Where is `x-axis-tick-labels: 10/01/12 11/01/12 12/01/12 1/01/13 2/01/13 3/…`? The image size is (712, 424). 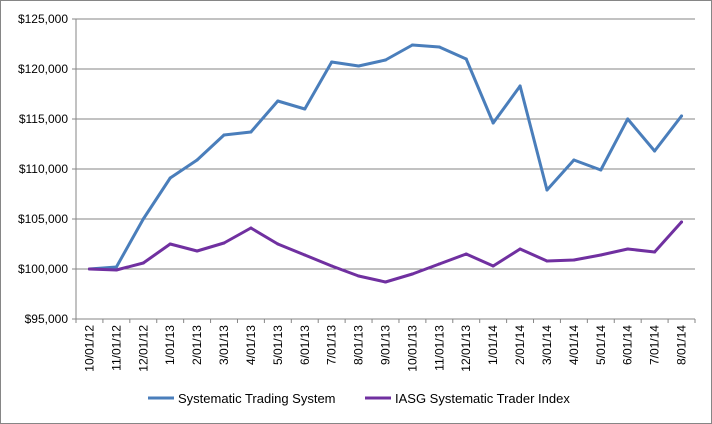 x-axis-tick-labels: 10/01/12 11/01/12 12/01/12 1/01/13 2/01/13 3/… is located at coordinates (385, 348).